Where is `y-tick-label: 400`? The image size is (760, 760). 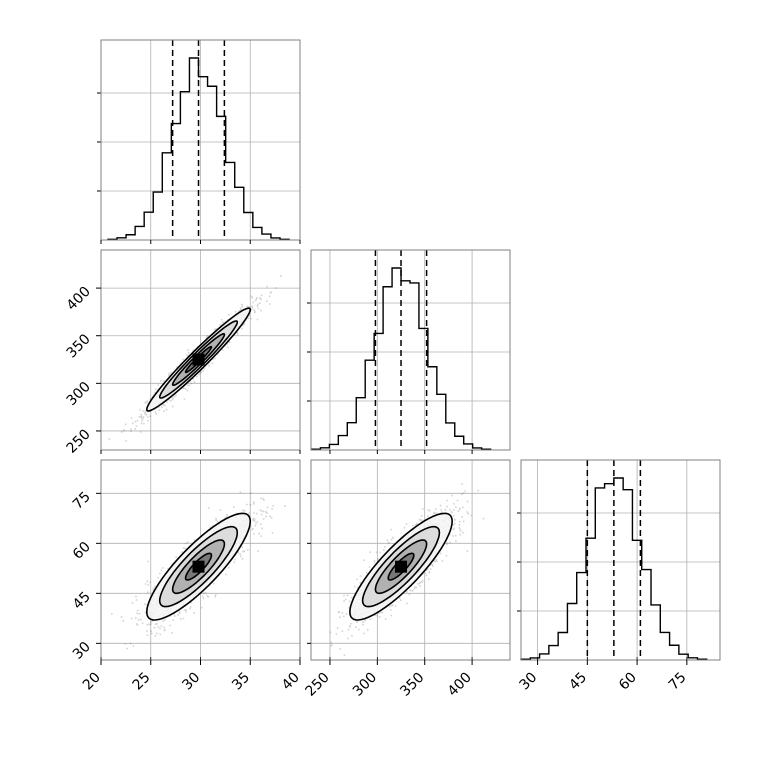
y-tick-label: 400 is located at coordinates (79, 299).